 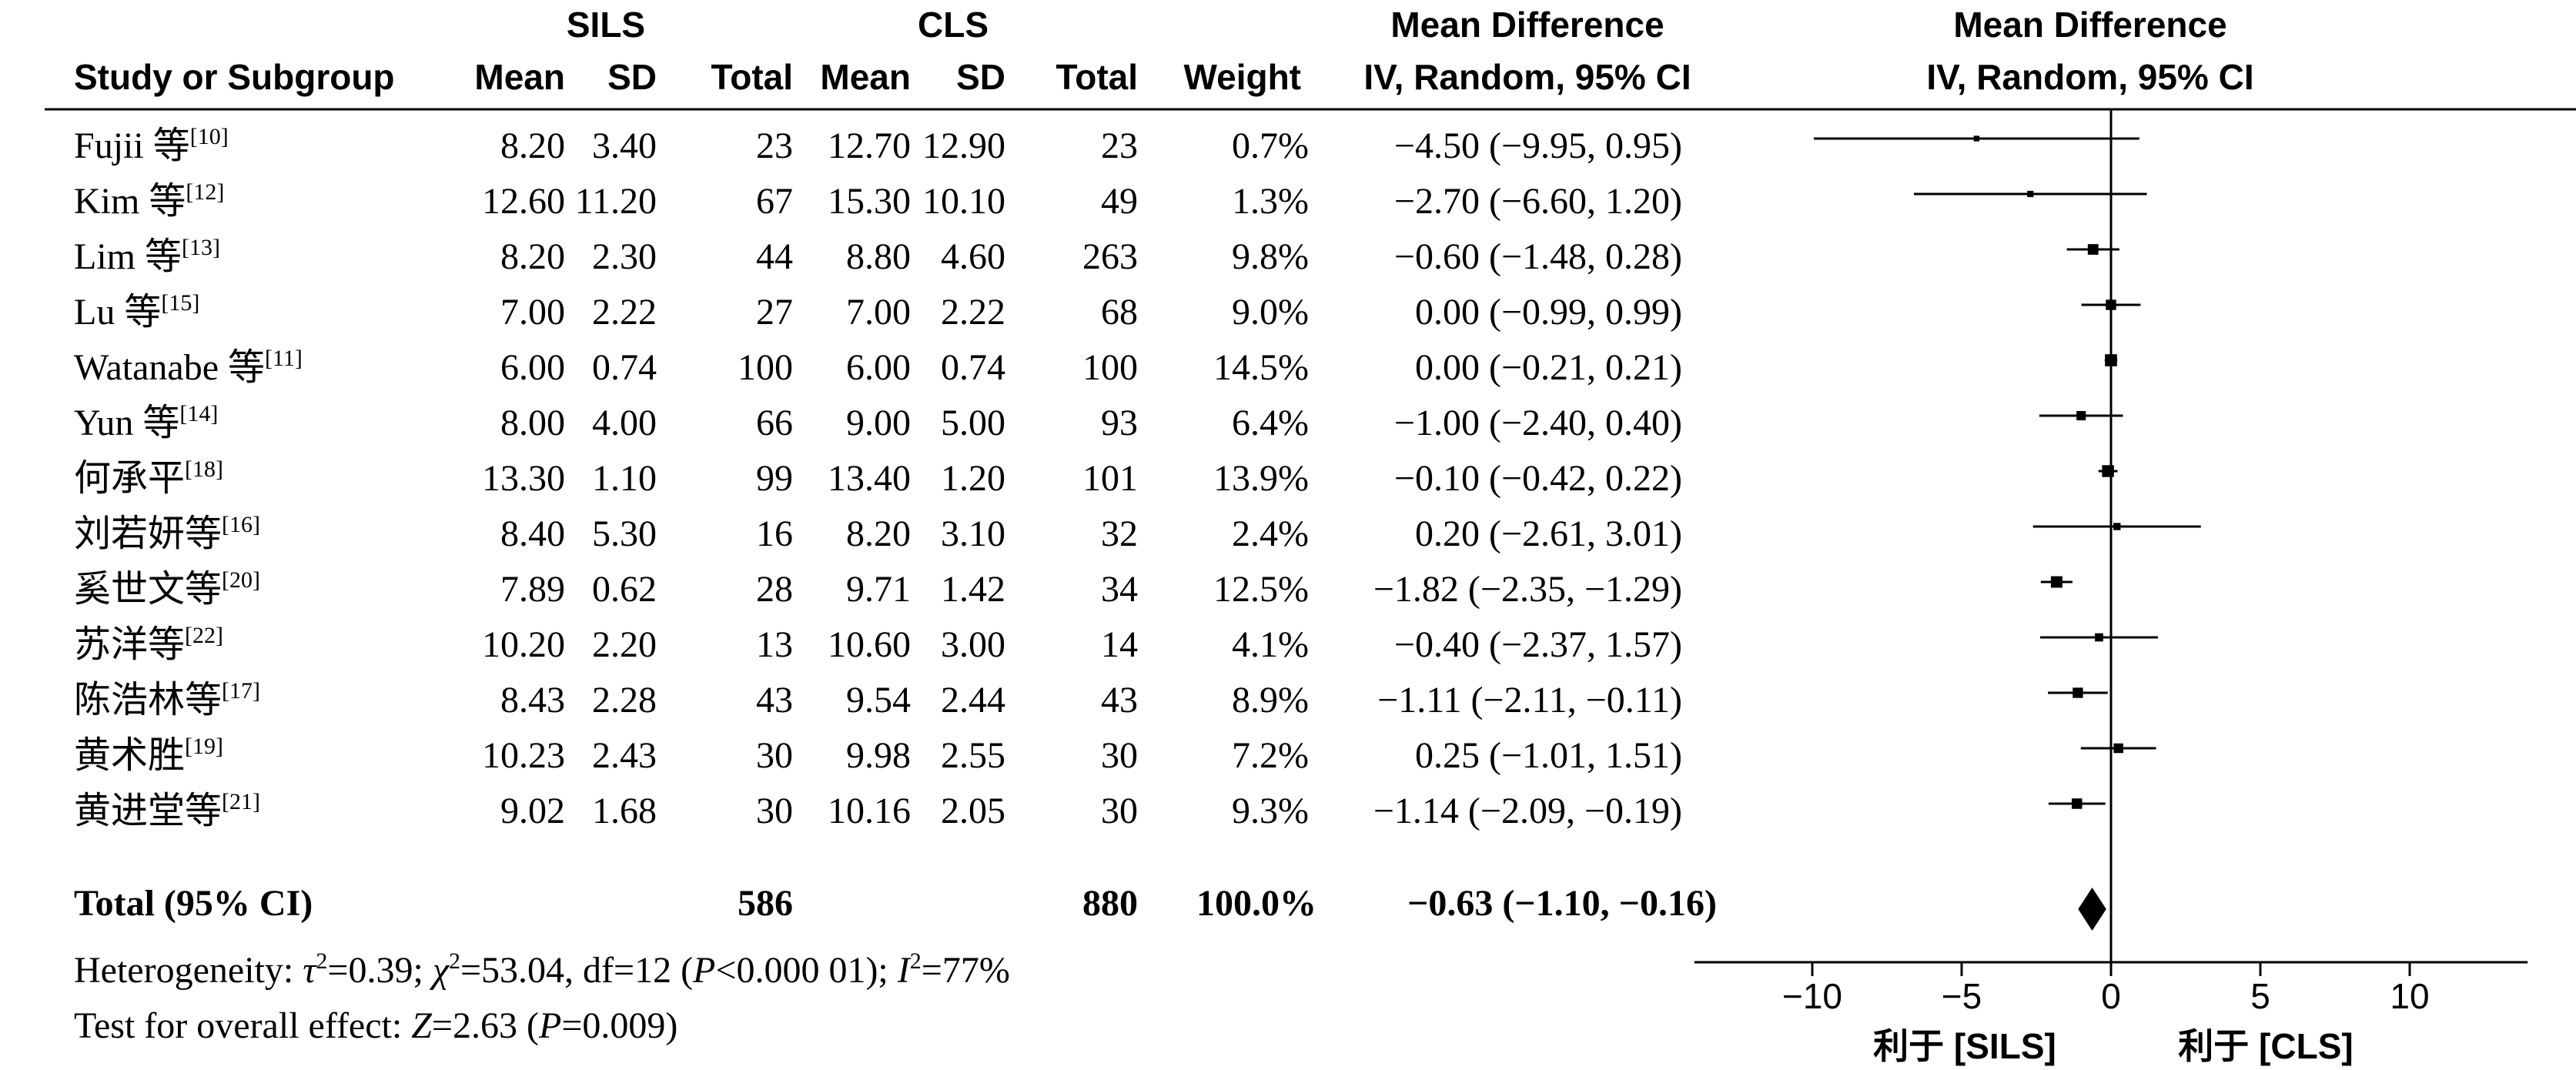 What do you see at coordinates (973, 700) in the screenshot?
I see `sd2-cell: 2.44` at bounding box center [973, 700].